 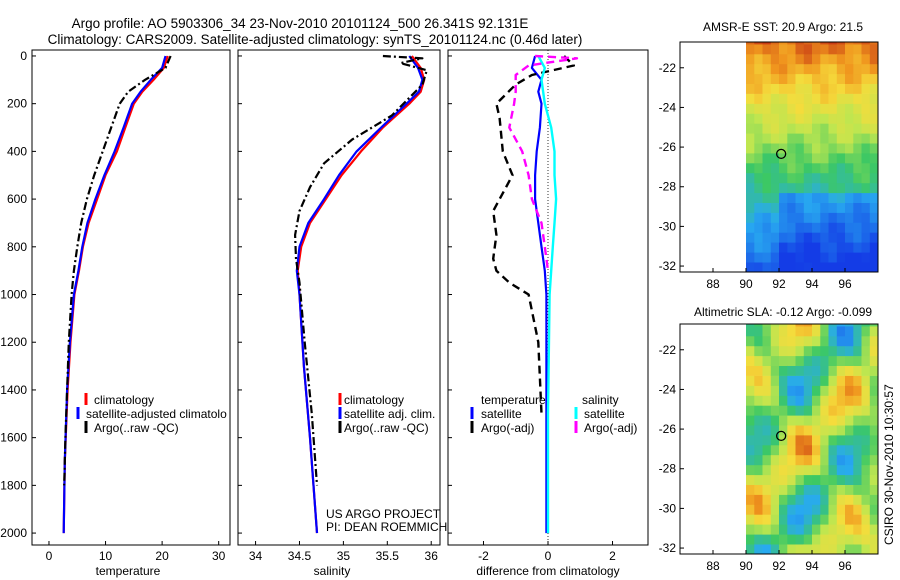 I want to click on difference-xtick-label: 2, so click(x=612, y=556).